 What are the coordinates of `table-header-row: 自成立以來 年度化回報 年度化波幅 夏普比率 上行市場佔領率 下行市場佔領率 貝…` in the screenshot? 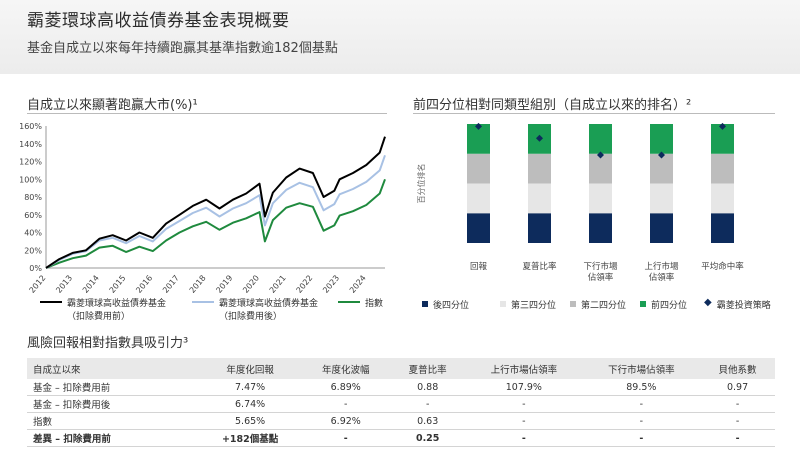 It's located at (401, 368).